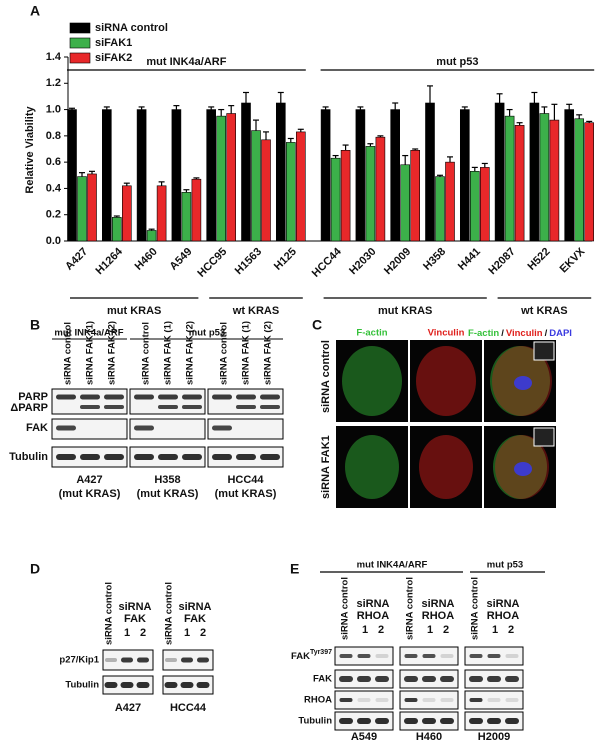  I want to click on row-label: FAK, so click(37, 428).